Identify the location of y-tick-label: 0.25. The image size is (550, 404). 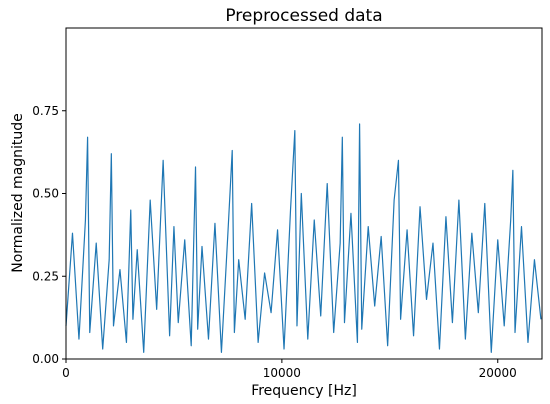
(45, 276).